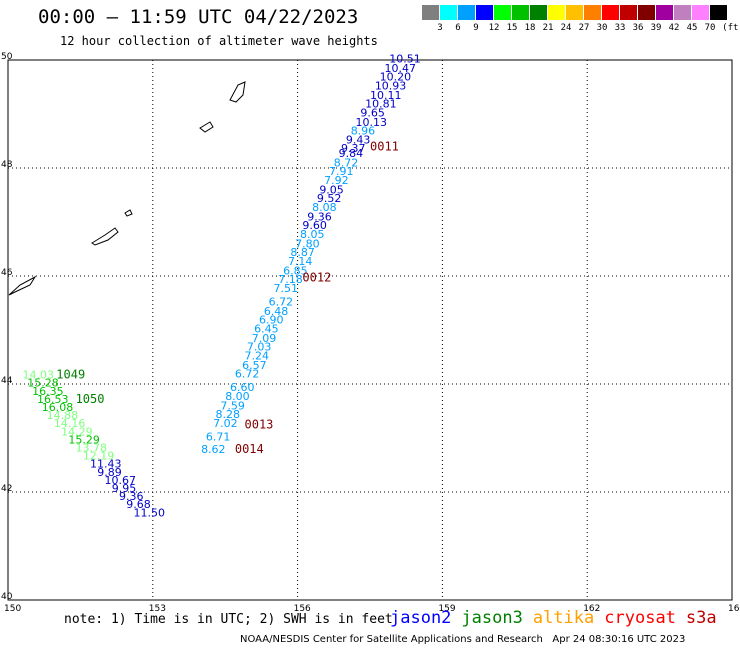  I want to click on wave-height-label: 9.65, so click(372, 113).